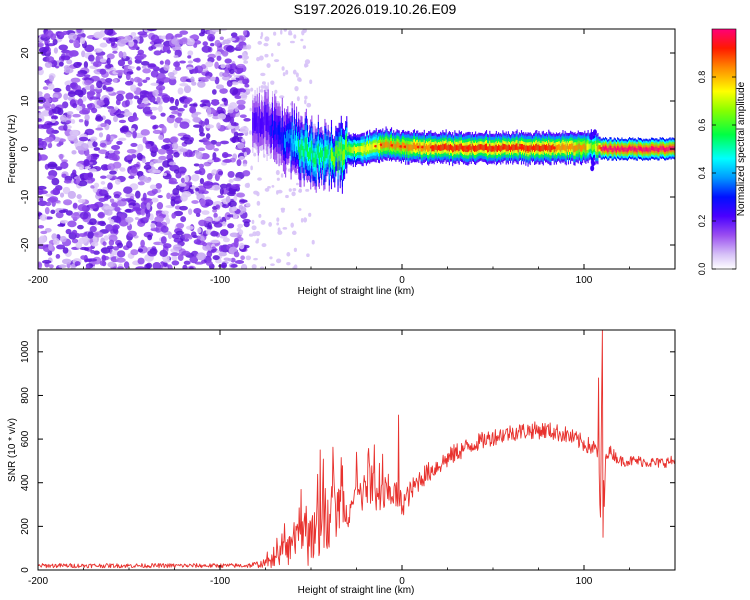 This screenshot has height=600, width=750. Describe the element at coordinates (375, 9) in the screenshot. I see `figure-title: S197.2026.019.10.26.E09` at that location.